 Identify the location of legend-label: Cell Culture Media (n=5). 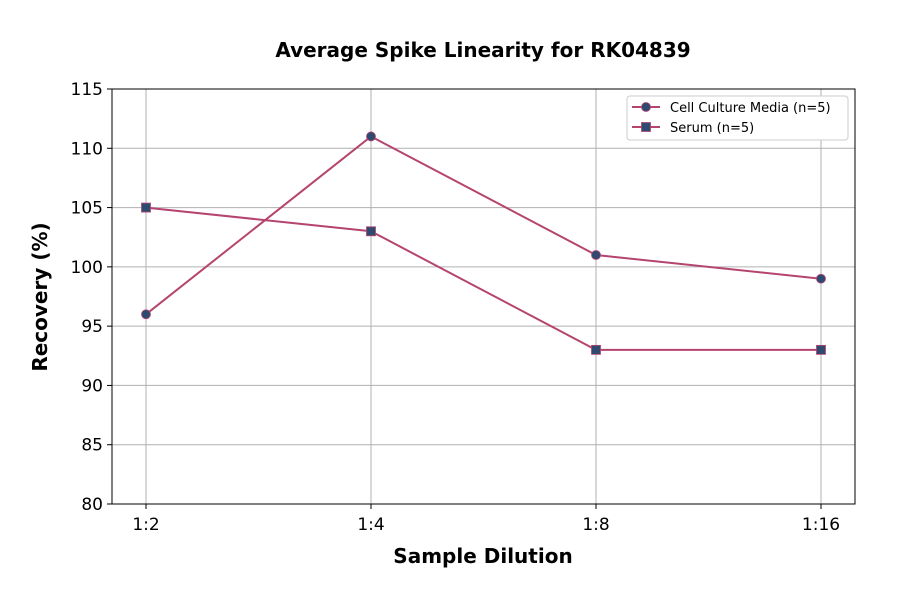
(750, 108).